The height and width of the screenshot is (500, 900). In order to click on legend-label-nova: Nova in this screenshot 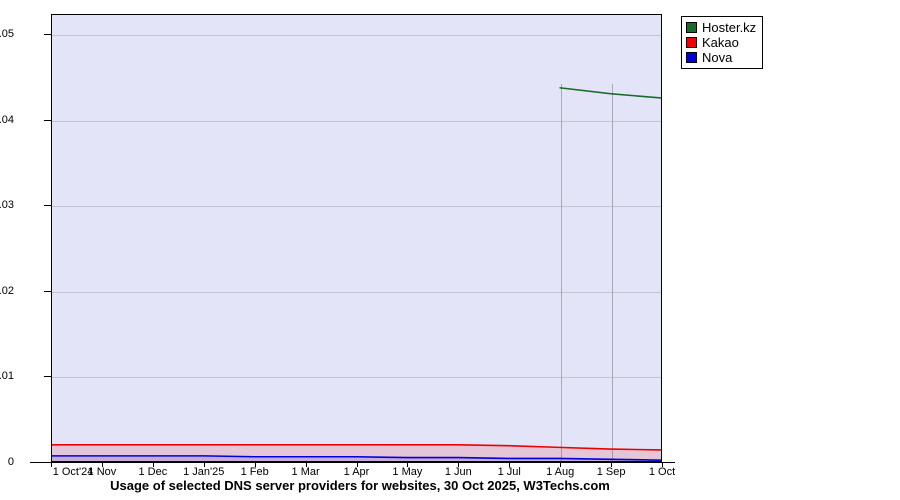, I will do `click(717, 57)`.